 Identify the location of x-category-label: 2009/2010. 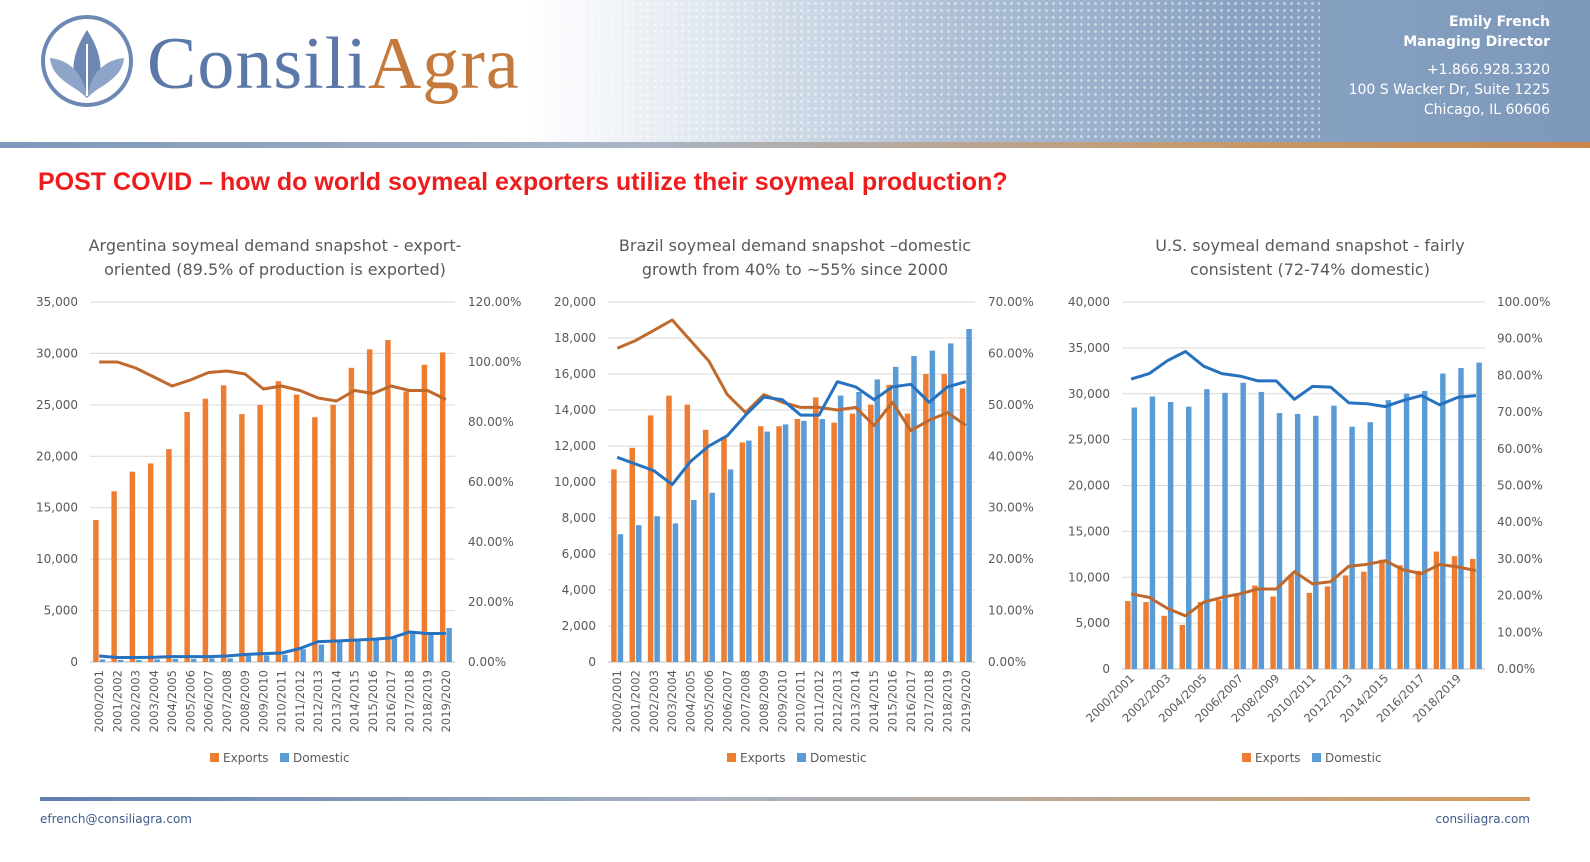
(782, 701).